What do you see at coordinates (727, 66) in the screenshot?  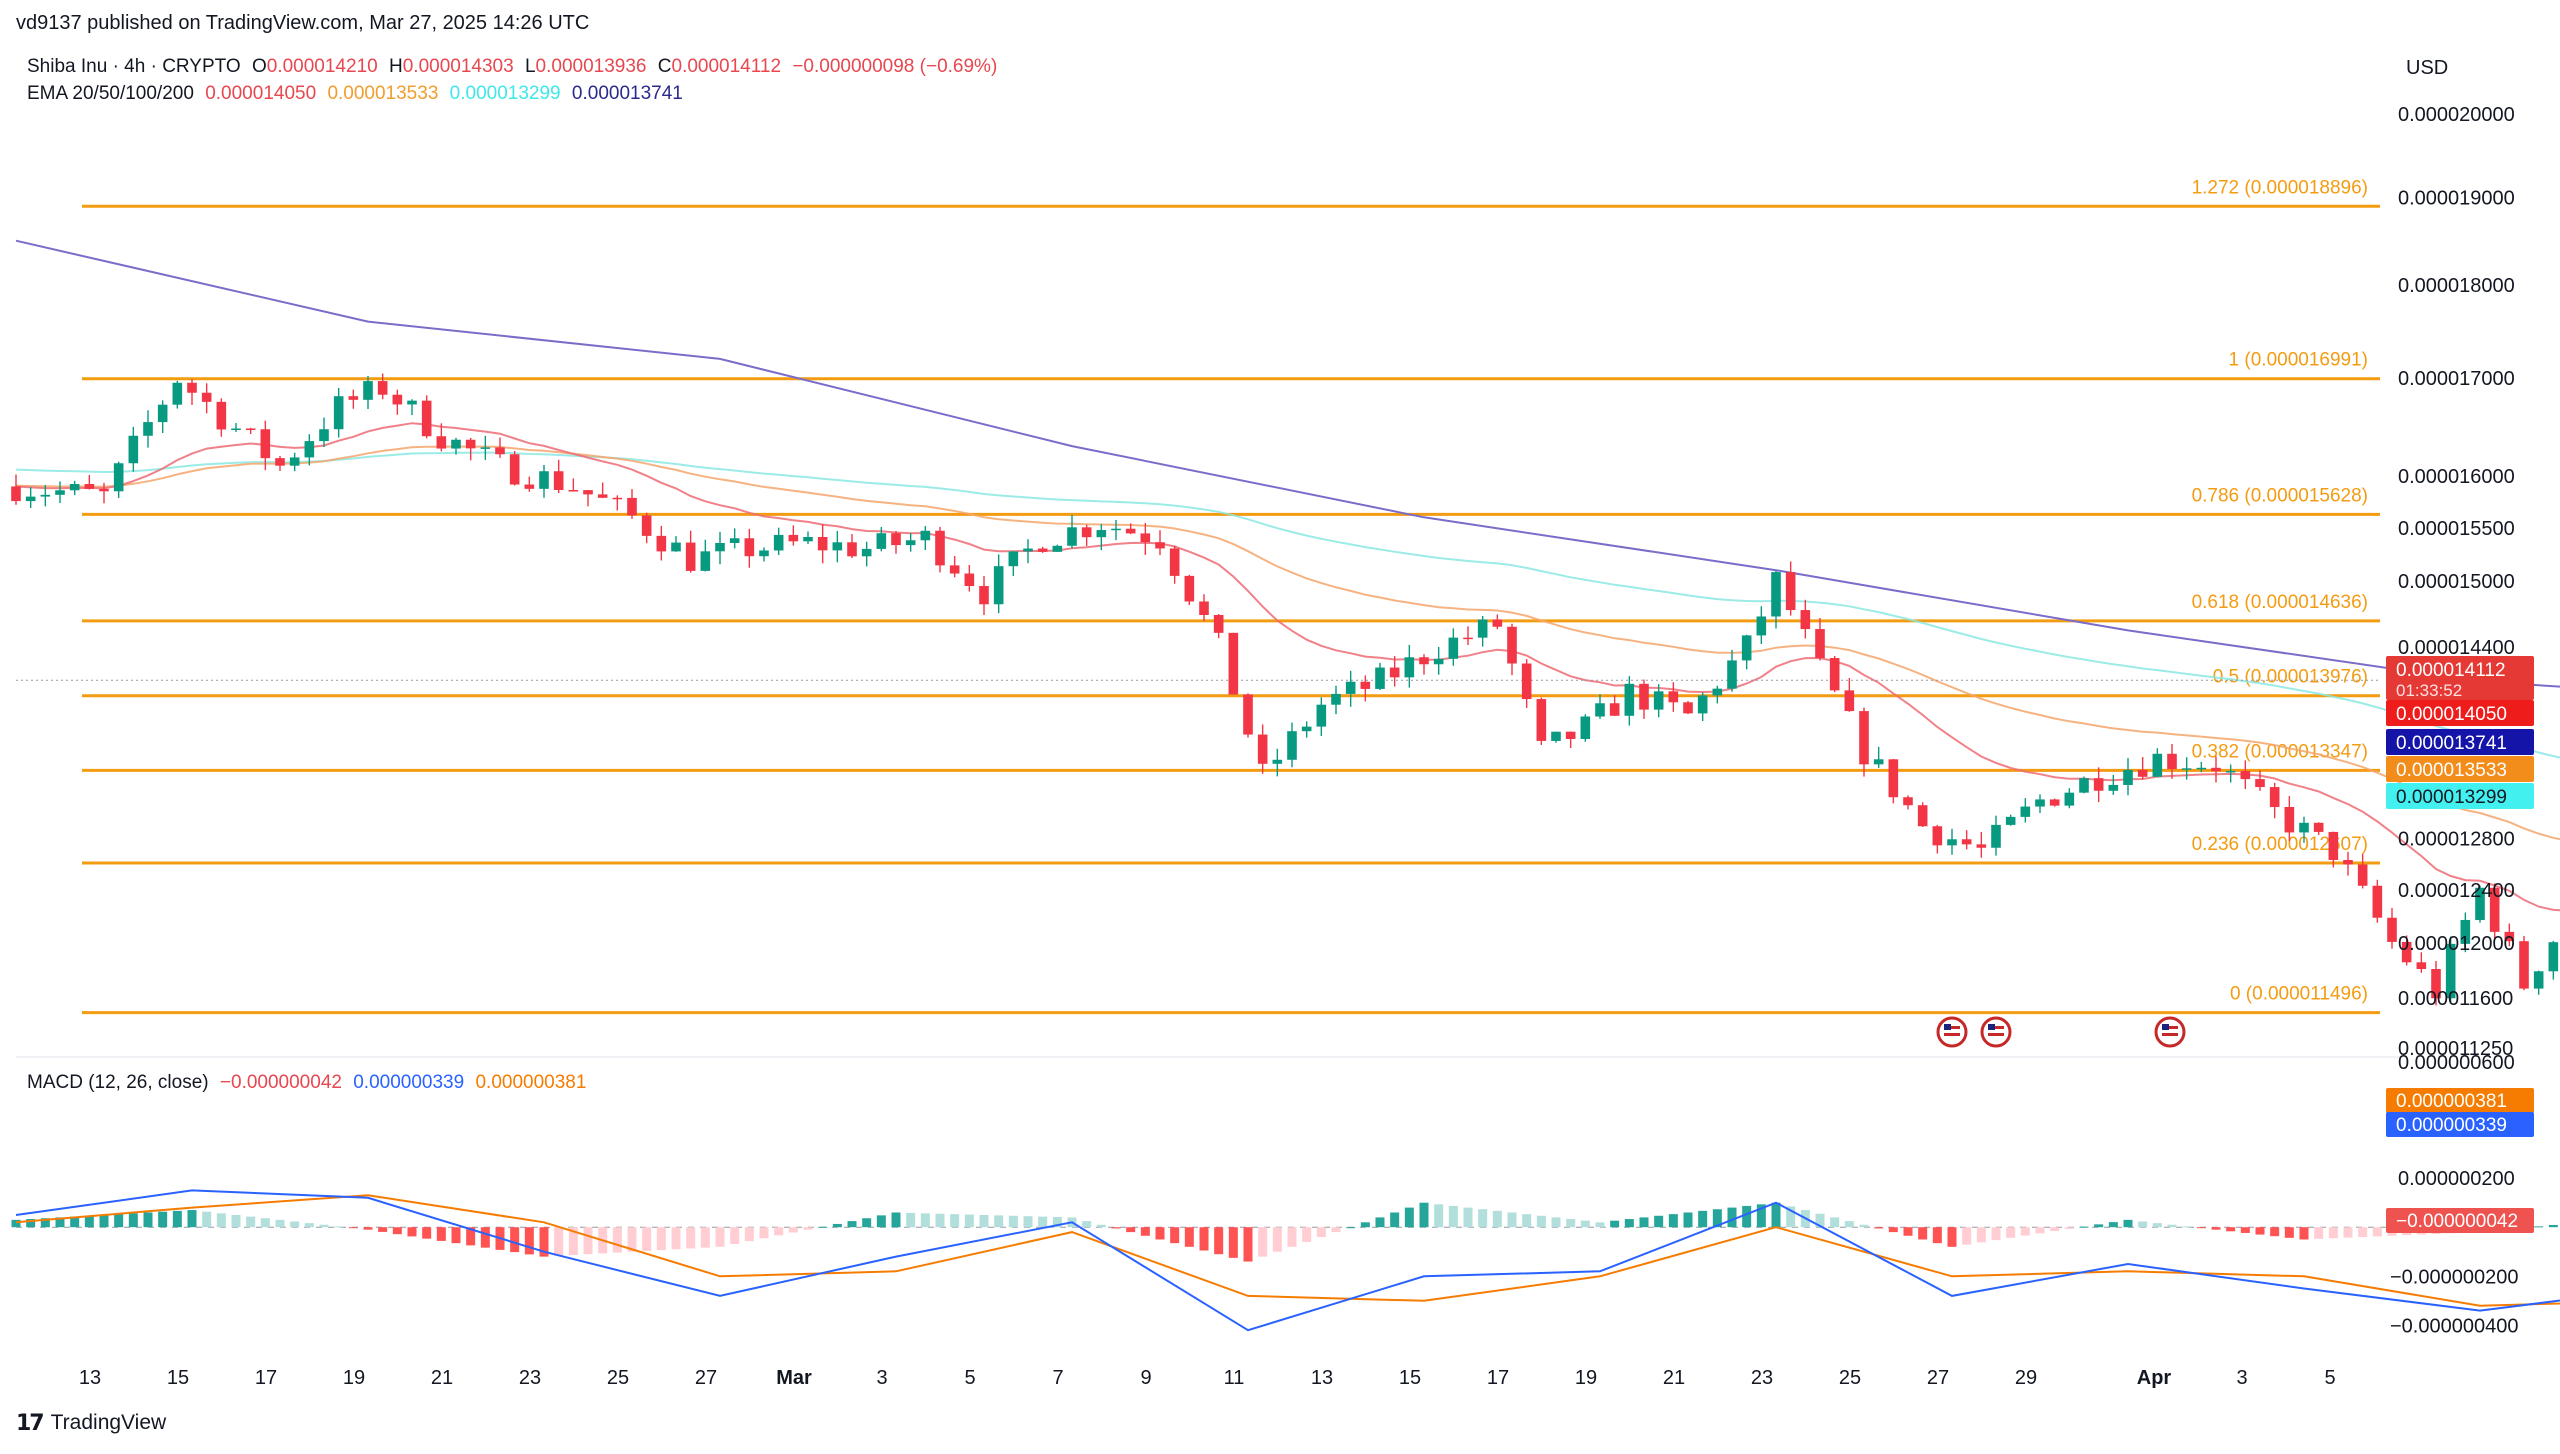 I see `close-value: 0.000014112` at bounding box center [727, 66].